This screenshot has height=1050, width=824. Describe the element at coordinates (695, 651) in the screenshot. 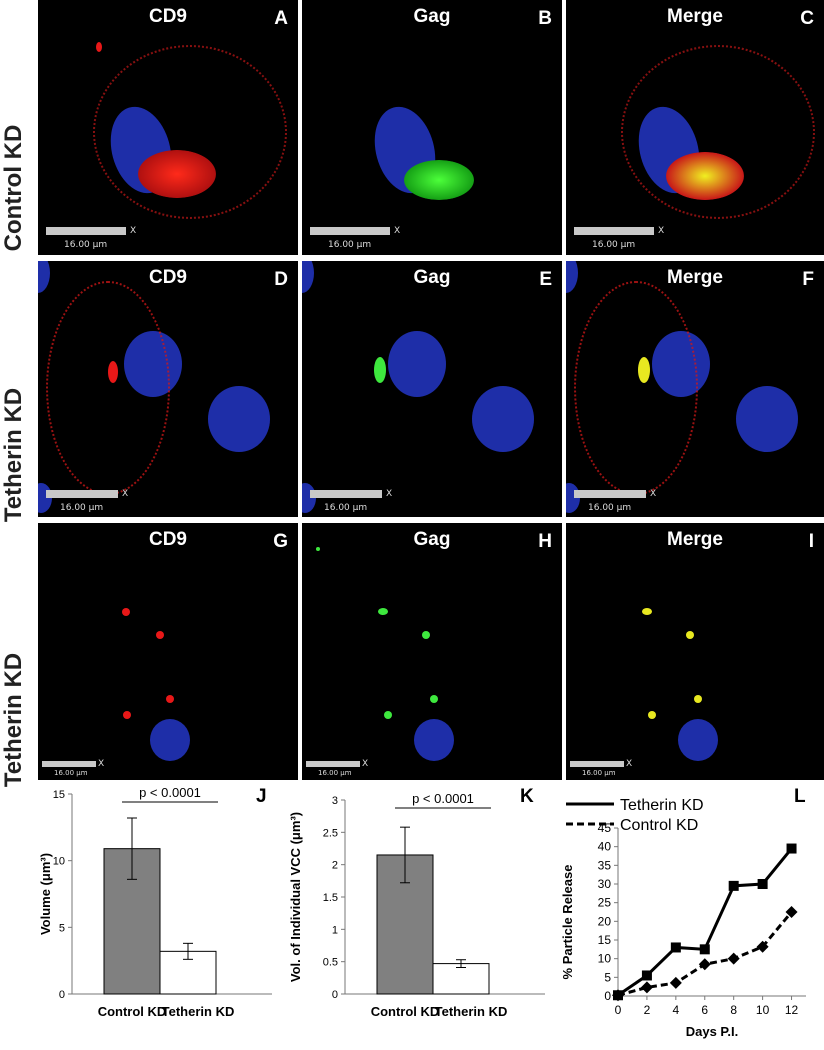

I see `micrograph-panel-i: Merge I X 16.00 μm` at that location.